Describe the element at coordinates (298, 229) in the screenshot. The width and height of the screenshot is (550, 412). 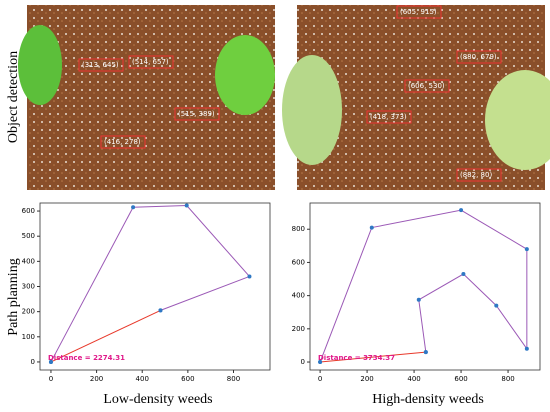
I see `y-tick-label: 800` at that location.